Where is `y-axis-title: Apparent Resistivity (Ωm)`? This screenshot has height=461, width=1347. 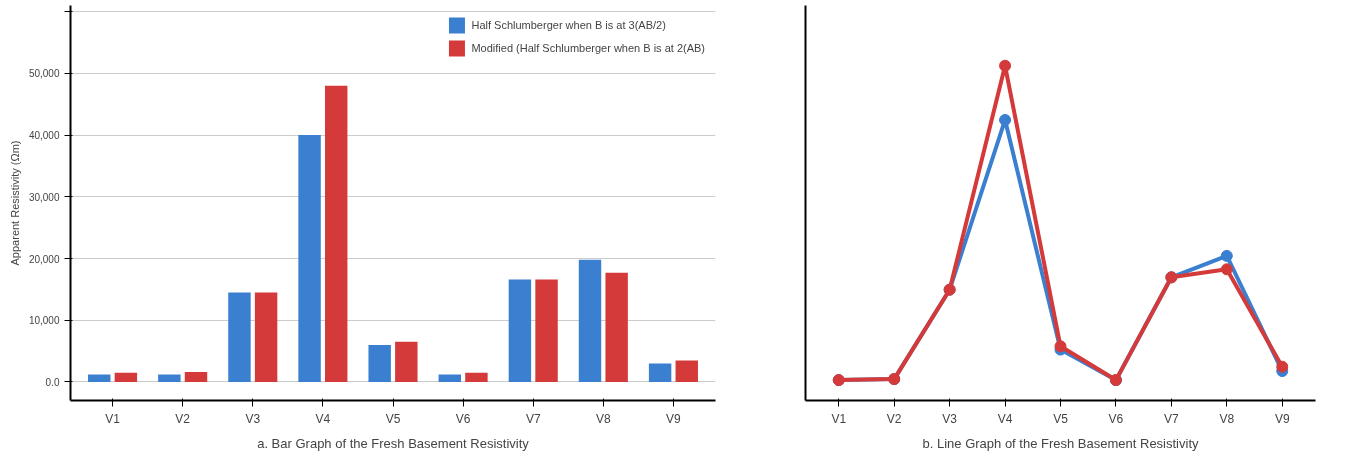 y-axis-title: Apparent Resistivity (Ωm) is located at coordinates (14, 203).